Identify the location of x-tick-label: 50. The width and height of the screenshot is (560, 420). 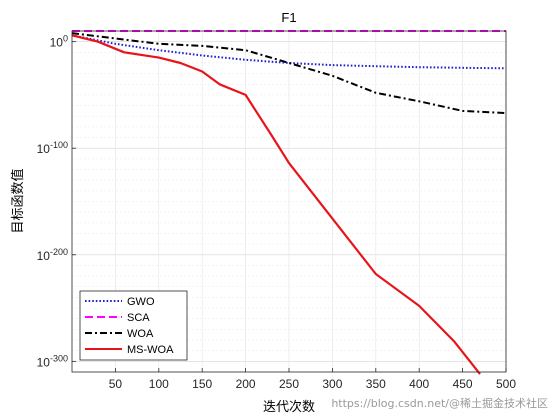
(116, 384).